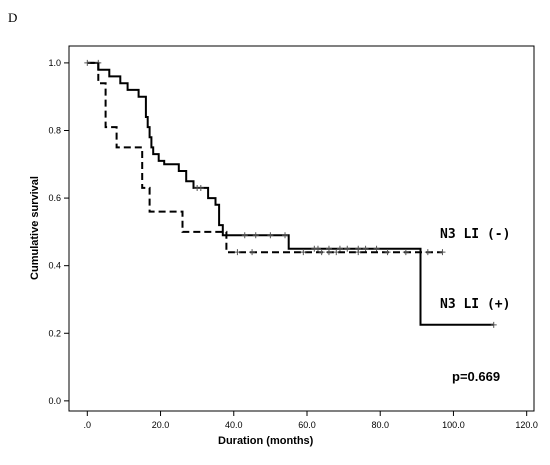 The height and width of the screenshot is (465, 550). Describe the element at coordinates (12, 17) in the screenshot. I see `panel-label: D` at that location.